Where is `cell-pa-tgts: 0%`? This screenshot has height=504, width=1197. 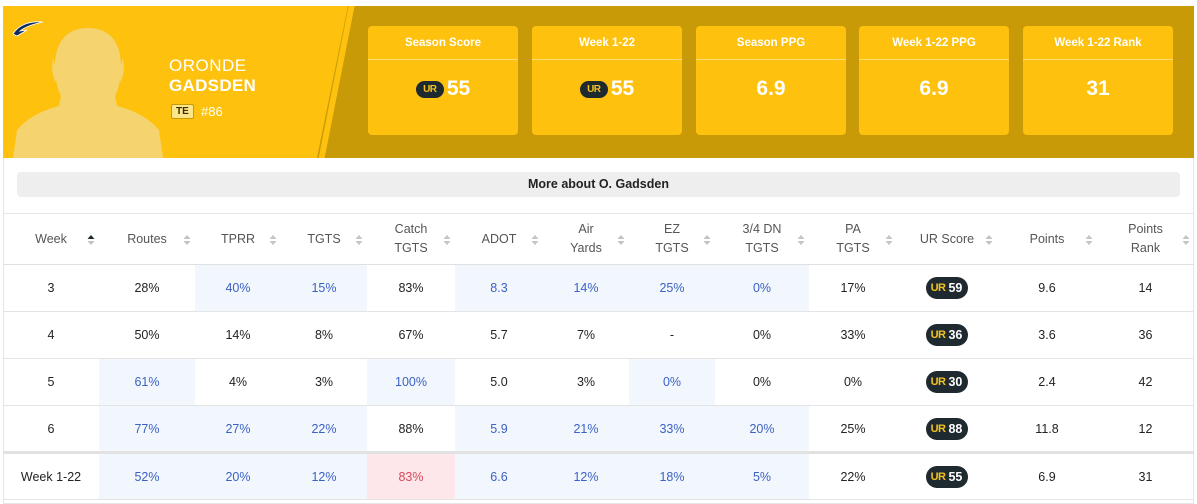
cell-pa-tgts: 0% is located at coordinates (853, 382).